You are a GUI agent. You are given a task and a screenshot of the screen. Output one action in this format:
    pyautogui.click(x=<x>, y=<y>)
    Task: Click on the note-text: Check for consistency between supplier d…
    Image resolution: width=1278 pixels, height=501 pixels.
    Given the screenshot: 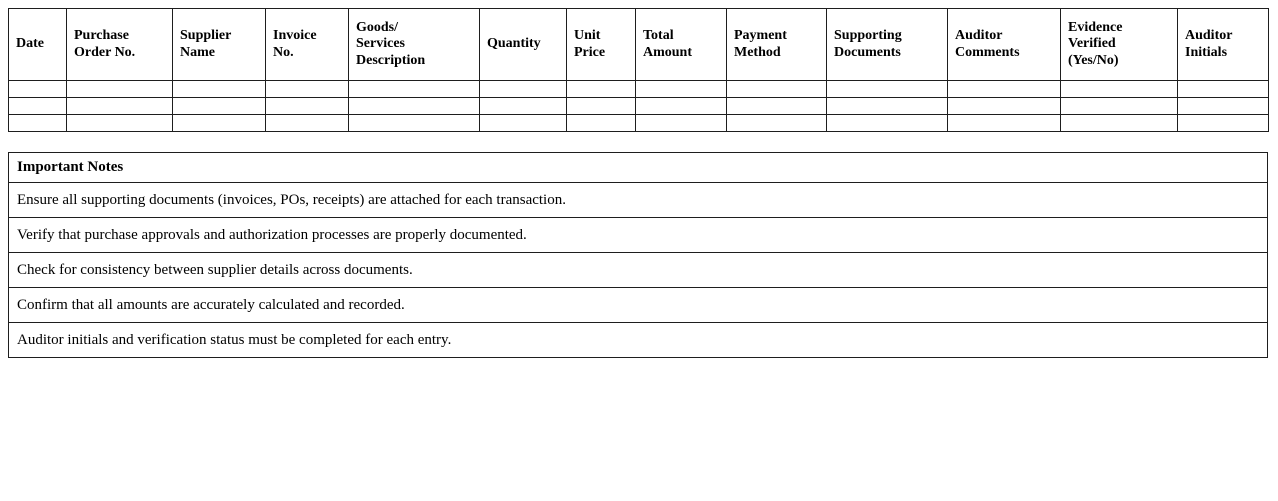 What is the action you would take?
    pyautogui.click(x=638, y=270)
    